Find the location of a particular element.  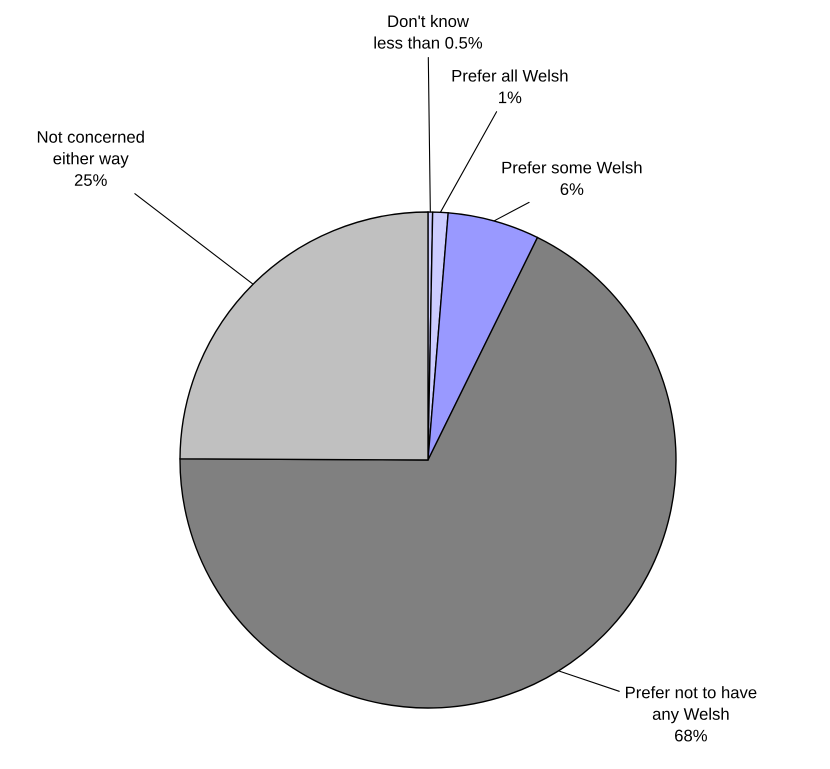

slice-label: Don't know is located at coordinates (429, 21).